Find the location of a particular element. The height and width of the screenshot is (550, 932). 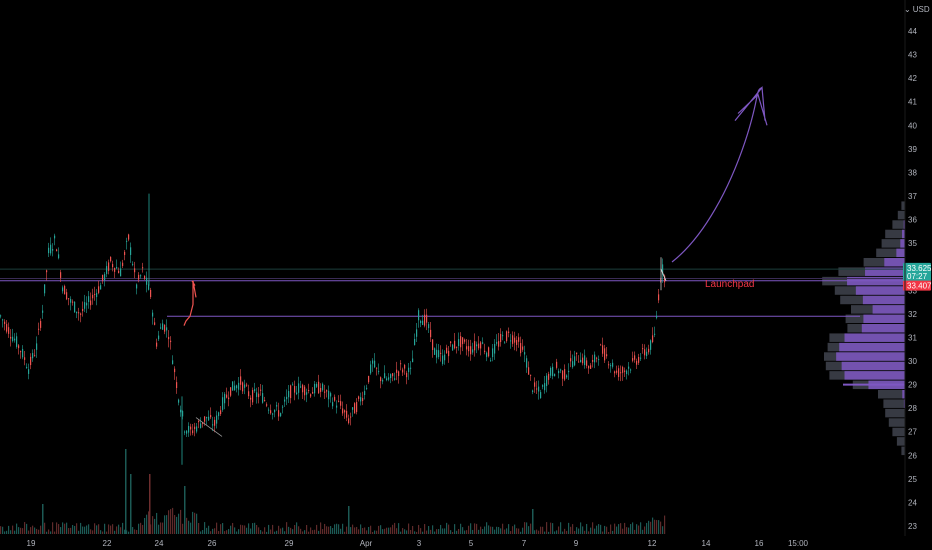

currency-selector: ⌄ USD is located at coordinates (917, 9).